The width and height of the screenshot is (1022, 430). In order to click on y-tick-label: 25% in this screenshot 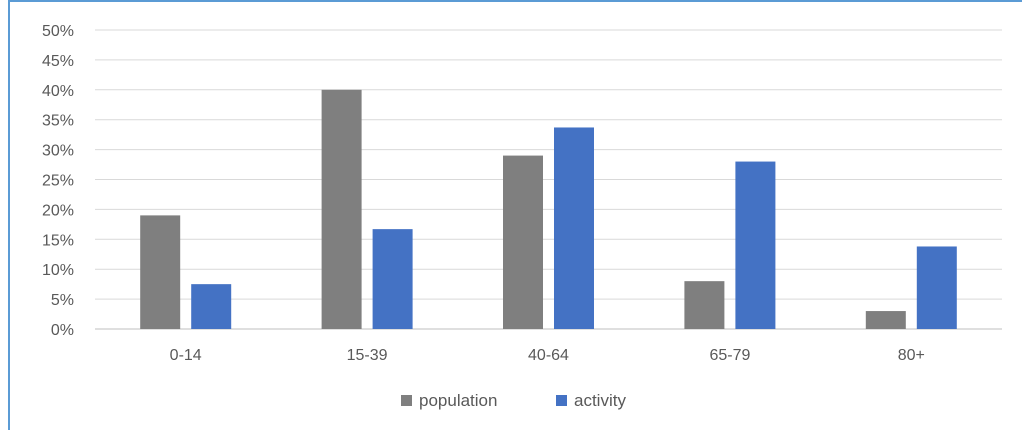, I will do `click(58, 181)`.